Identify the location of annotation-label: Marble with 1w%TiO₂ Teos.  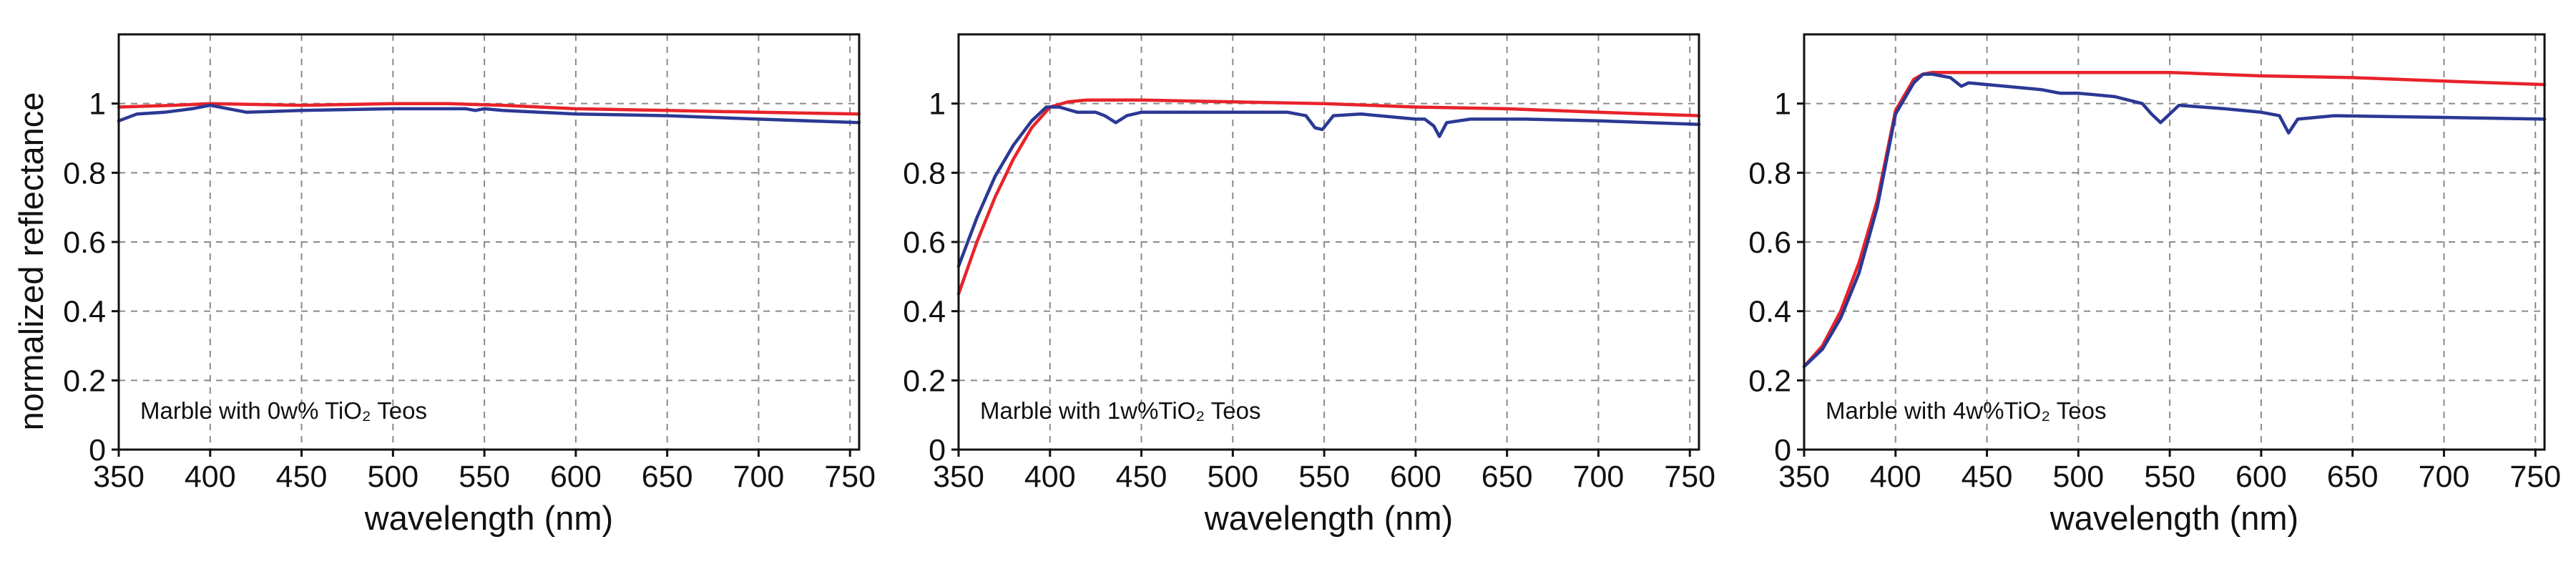
(1120, 411).